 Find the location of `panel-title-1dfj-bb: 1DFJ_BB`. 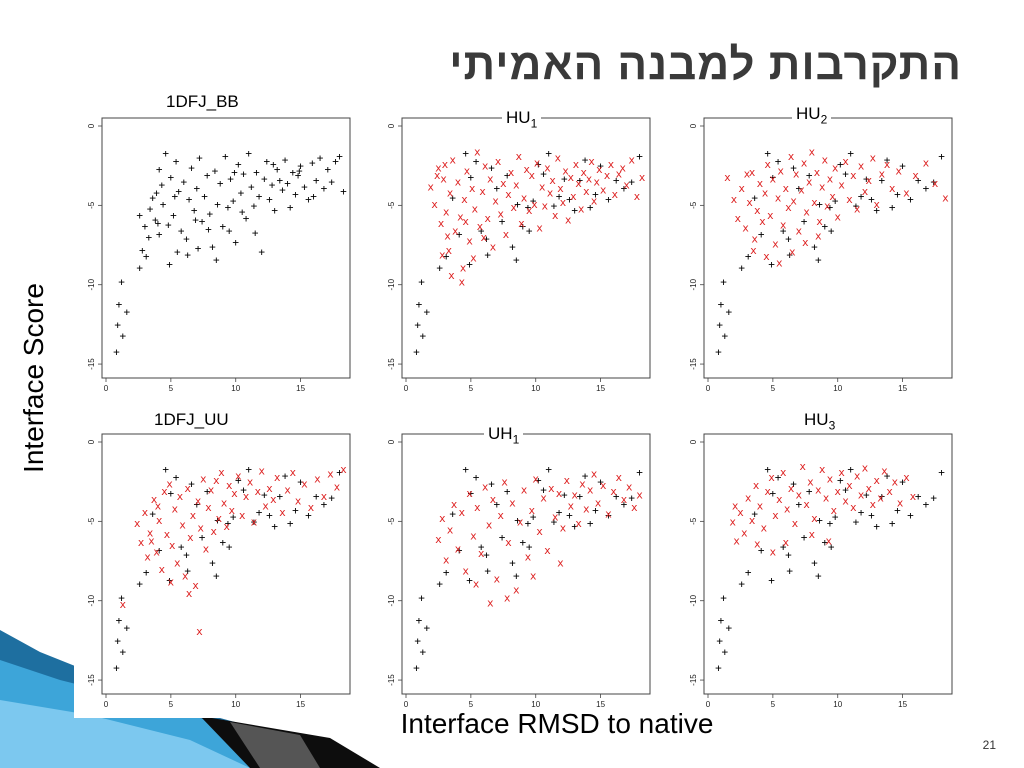

panel-title-1dfj-bb: 1DFJ_BB is located at coordinates (202, 103).